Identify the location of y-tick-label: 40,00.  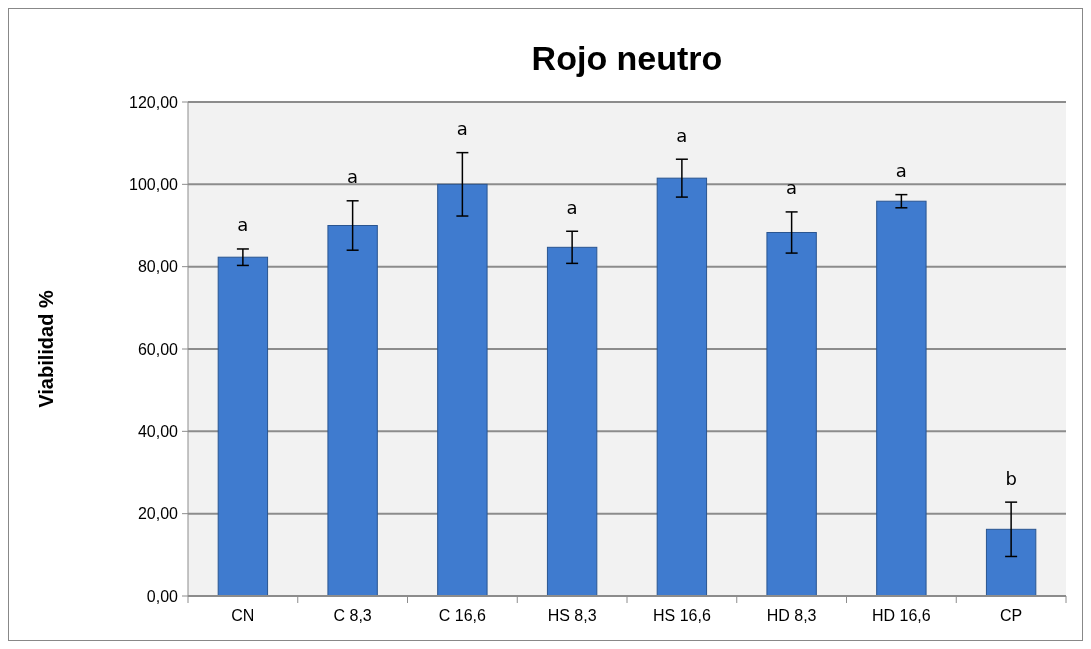
(158, 431).